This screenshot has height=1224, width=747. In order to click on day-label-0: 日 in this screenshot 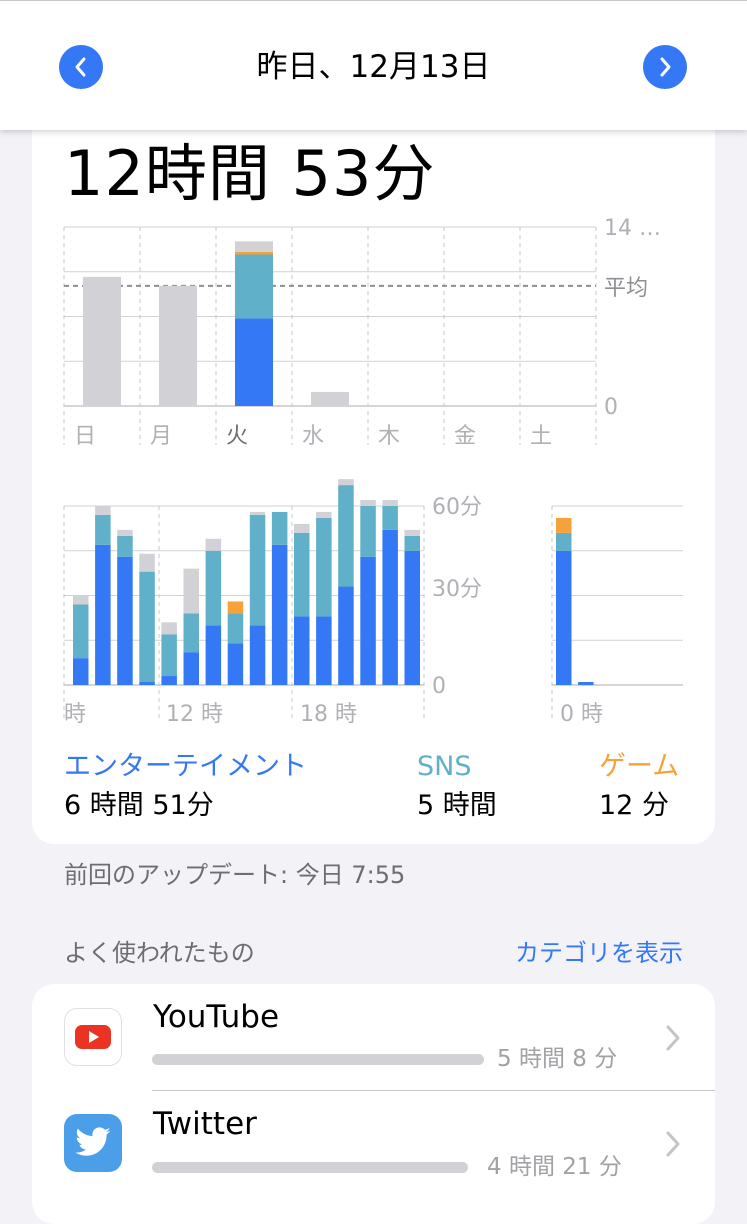, I will do `click(85, 436)`.